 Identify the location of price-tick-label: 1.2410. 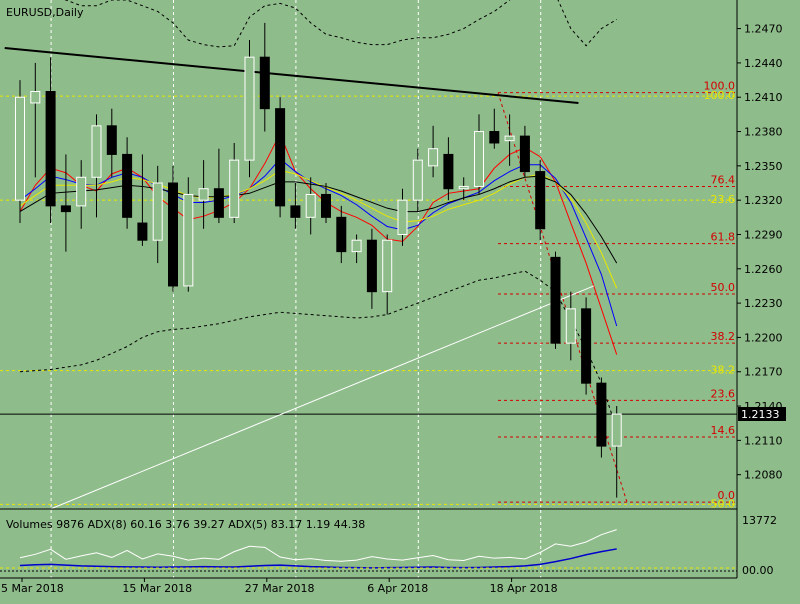
(763, 97).